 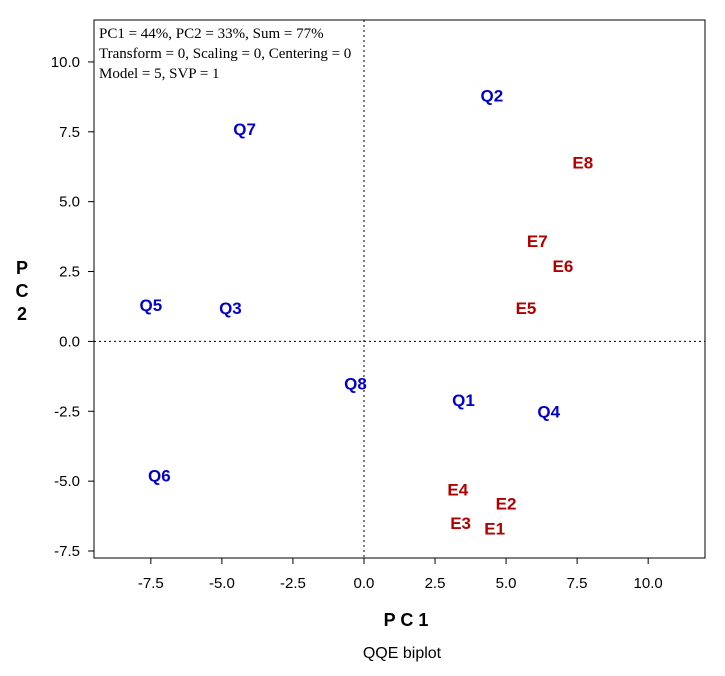 I want to click on x-tick-label: -5.0, so click(x=222, y=583).